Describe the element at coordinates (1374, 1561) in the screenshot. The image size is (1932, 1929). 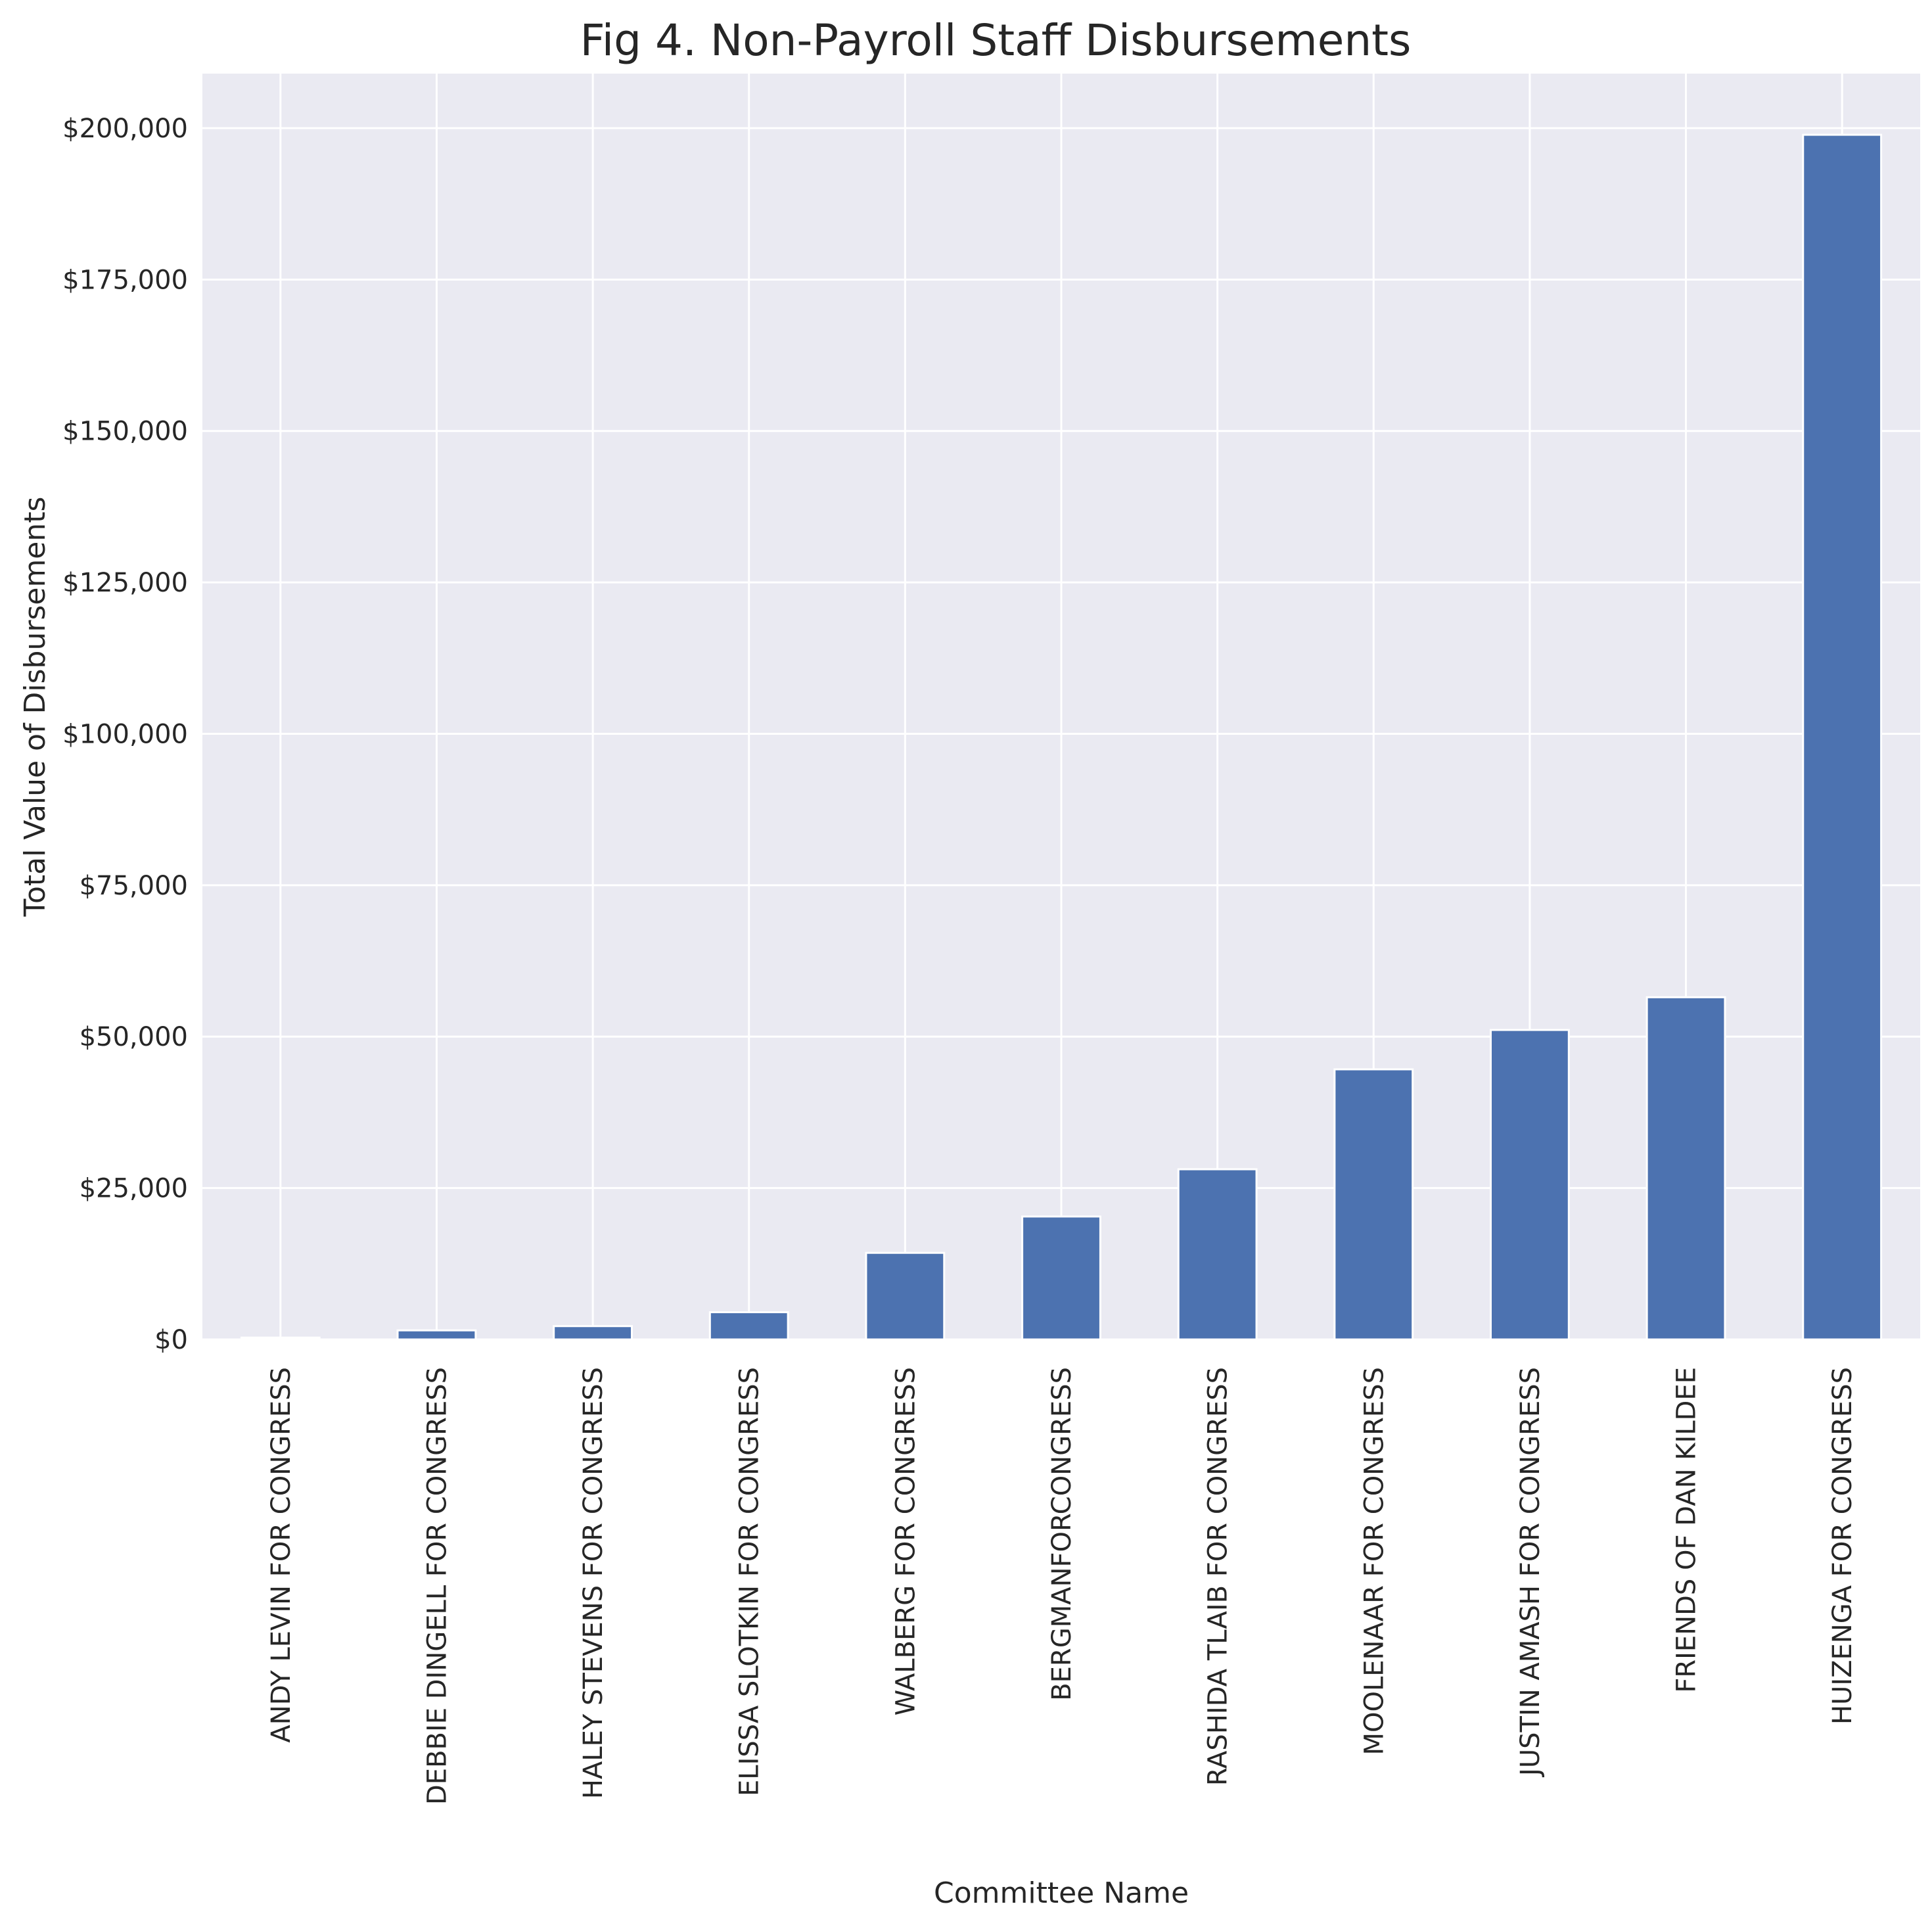
I see `x-tick-label: MOOLENAAR FOR CONGRESS` at that location.